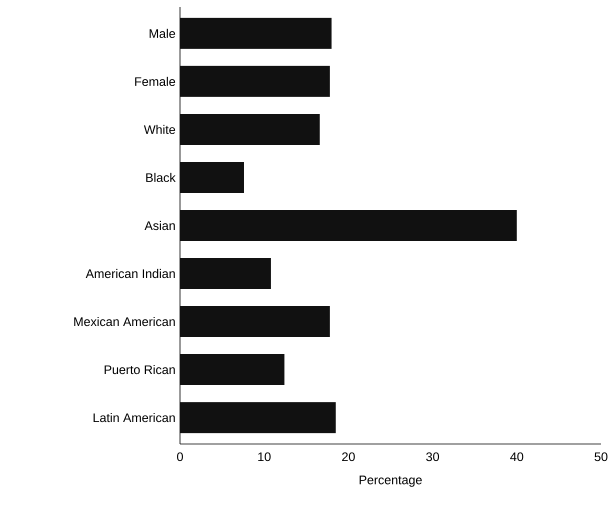  What do you see at coordinates (134, 417) in the screenshot?
I see `y-tick-label: Latin American` at bounding box center [134, 417].